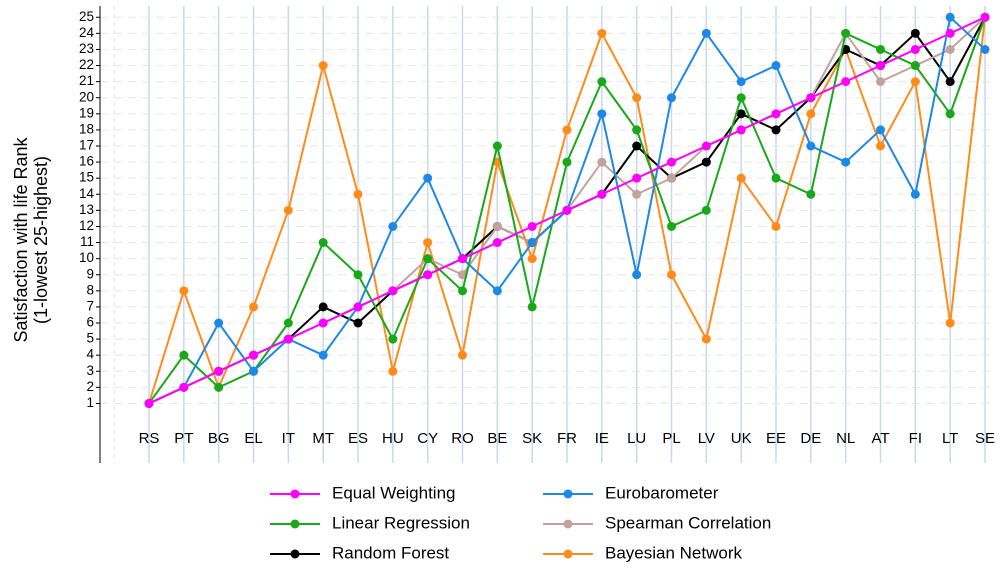 The image size is (1002, 573). I want to click on legend-label: Random Forest, so click(390, 552).